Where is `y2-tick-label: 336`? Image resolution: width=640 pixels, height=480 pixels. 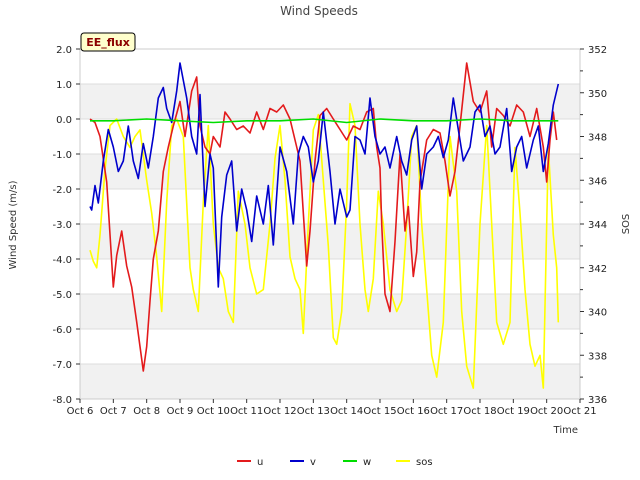
y2-tick-label: 336 is located at coordinates (597, 400).